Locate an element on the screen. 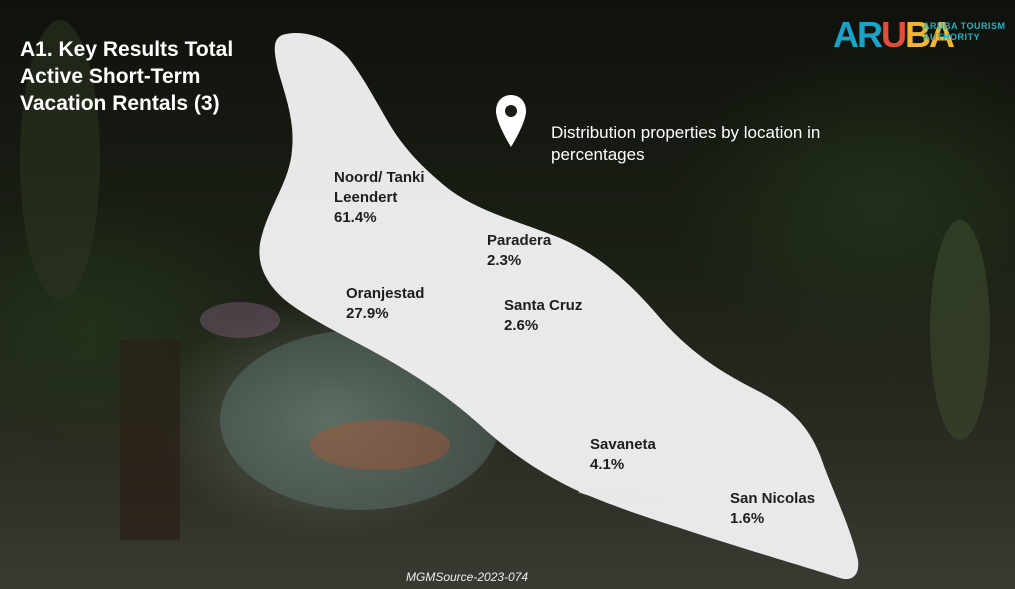 The image size is (1015, 589). location-label-paradera: Paradera 2.3% is located at coordinates (519, 251).